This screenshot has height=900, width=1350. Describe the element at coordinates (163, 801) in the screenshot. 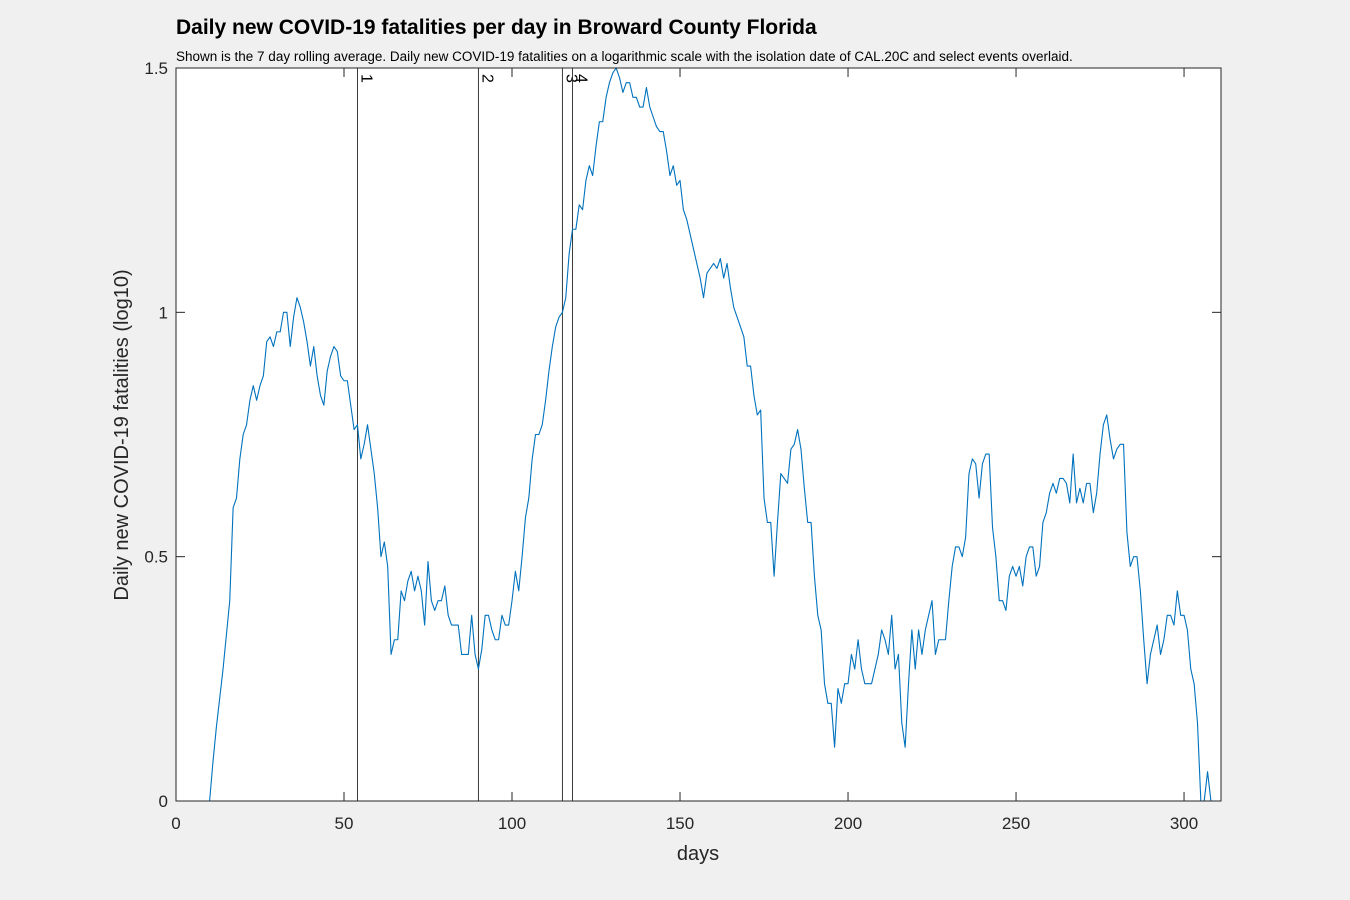

I see `y-tick-label: 0` at that location.